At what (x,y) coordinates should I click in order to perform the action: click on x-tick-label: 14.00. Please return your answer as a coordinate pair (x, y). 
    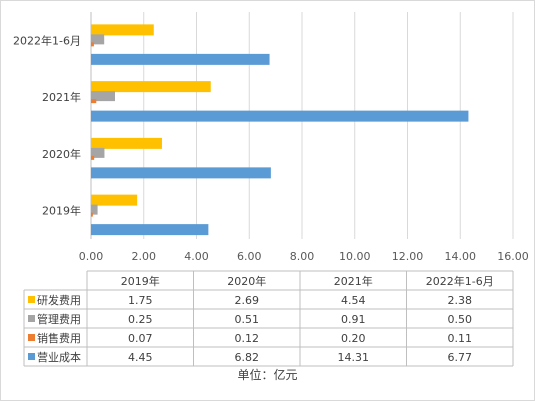
    Looking at the image, I should click on (461, 256).